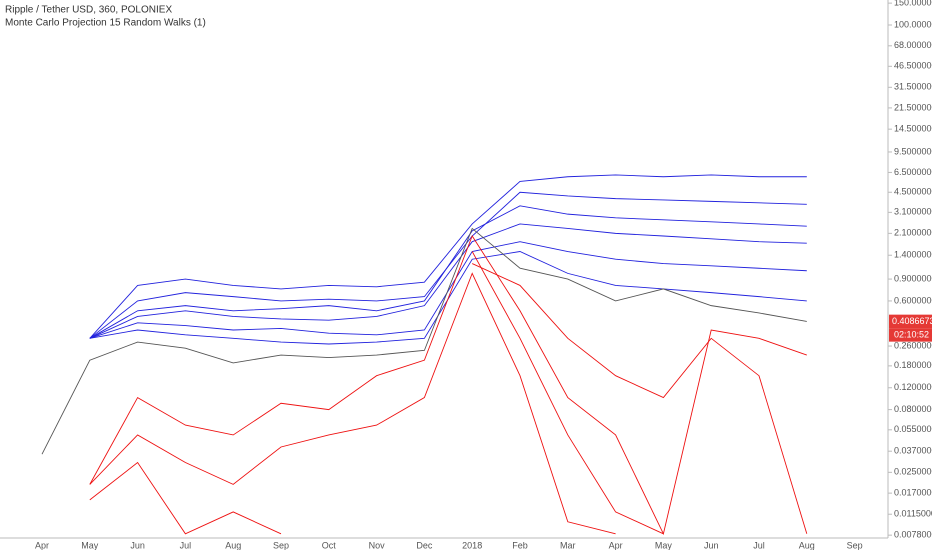 The image size is (932, 550). Describe the element at coordinates (913, 493) in the screenshot. I see `y-tick-label: 0.01700000` at that location.